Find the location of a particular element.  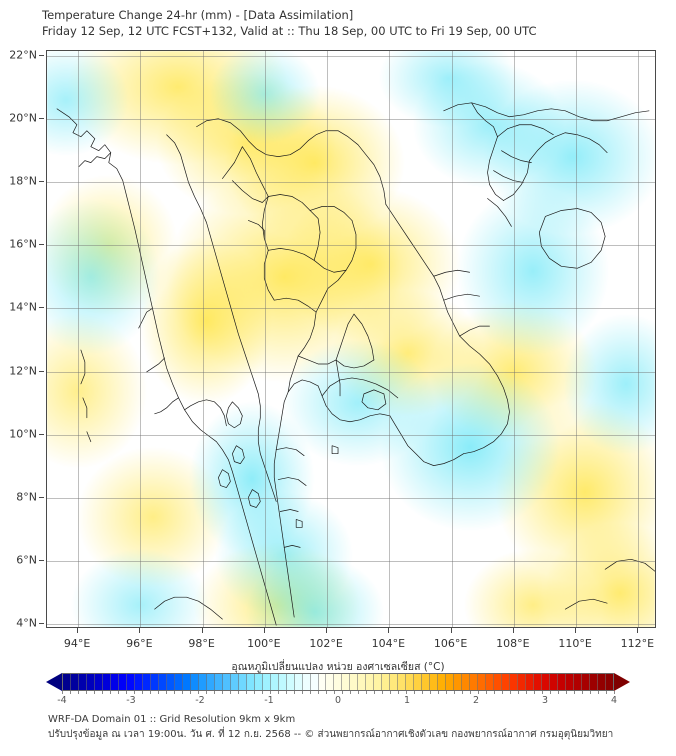

colorbar-tick-label: 0 is located at coordinates (338, 700).